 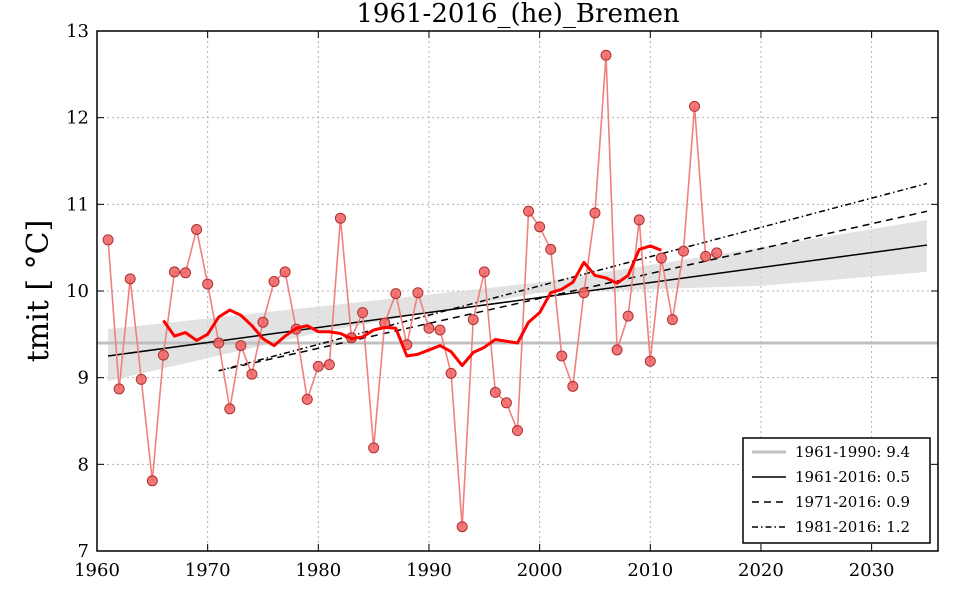 I want to click on x-tick-label: 2030, so click(x=872, y=570).